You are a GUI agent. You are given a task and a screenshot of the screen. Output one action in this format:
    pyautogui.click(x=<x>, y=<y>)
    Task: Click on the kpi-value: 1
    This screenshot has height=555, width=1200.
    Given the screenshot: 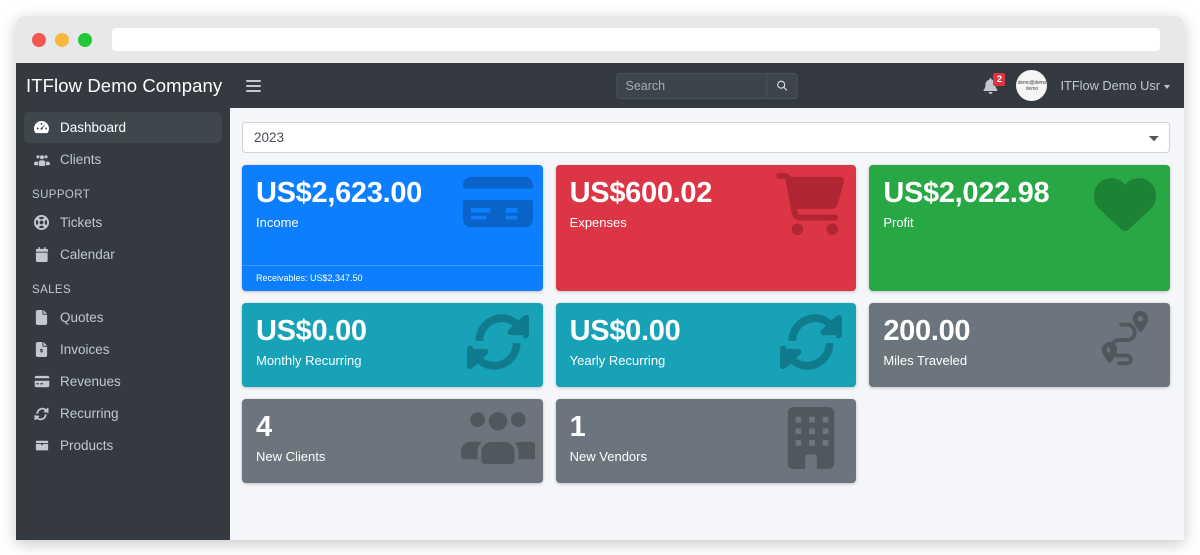 What is the action you would take?
    pyautogui.click(x=577, y=427)
    